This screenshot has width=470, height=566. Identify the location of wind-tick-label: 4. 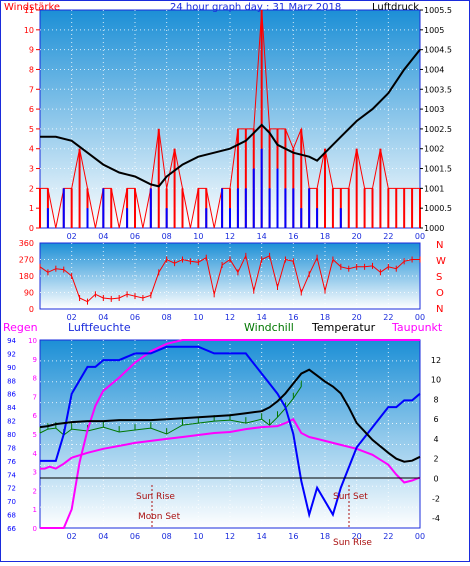
(31, 149).